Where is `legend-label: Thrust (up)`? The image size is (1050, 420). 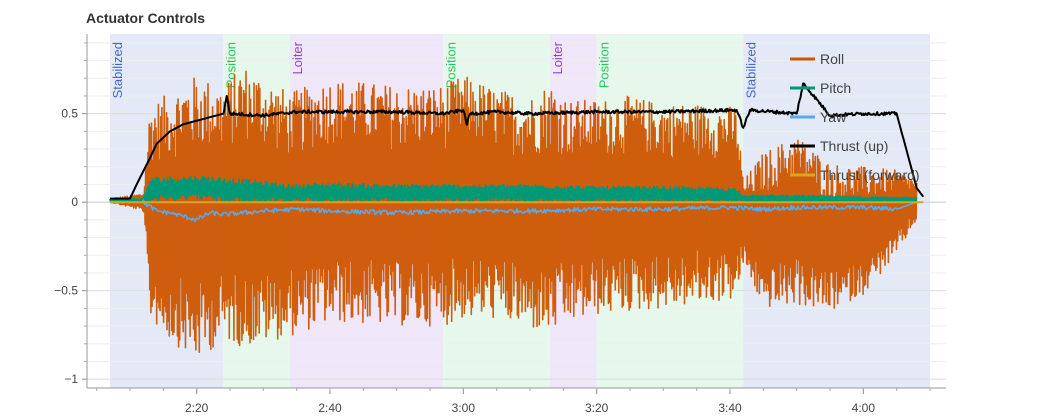 legend-label: Thrust (up) is located at coordinates (854, 146).